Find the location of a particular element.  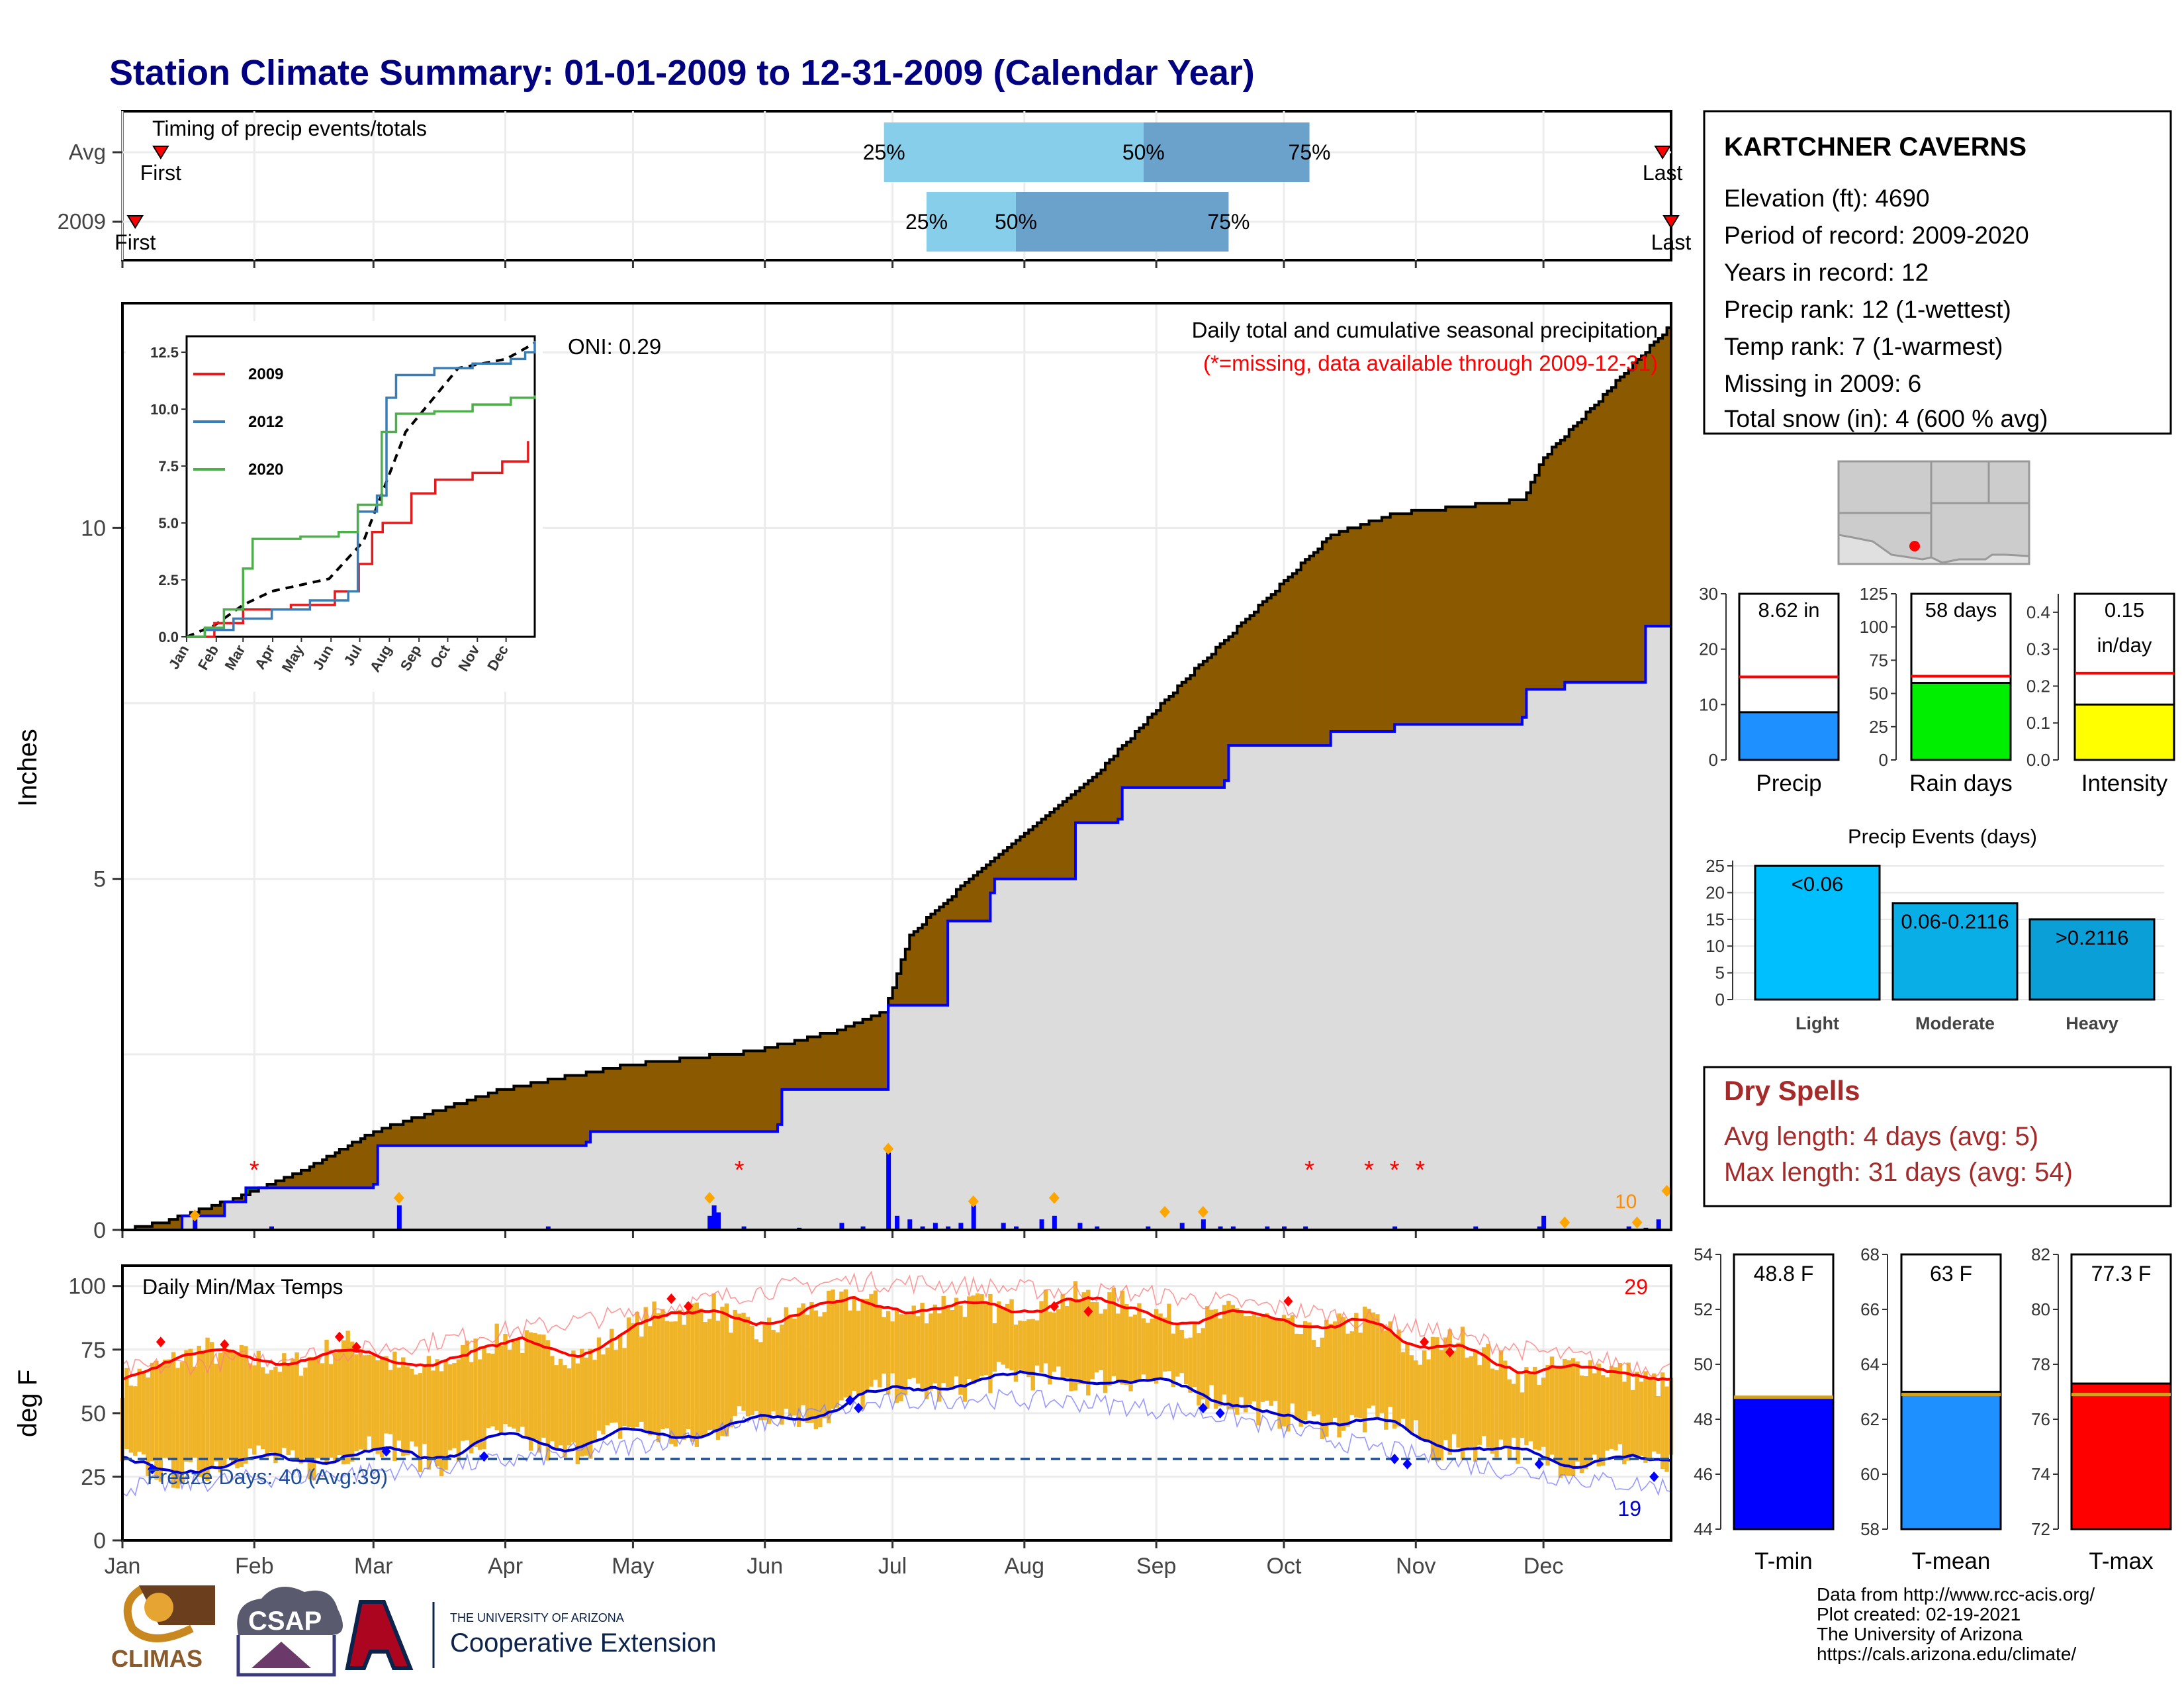

station-line-missing: Missing in 2009: 6 is located at coordinates (1823, 383).